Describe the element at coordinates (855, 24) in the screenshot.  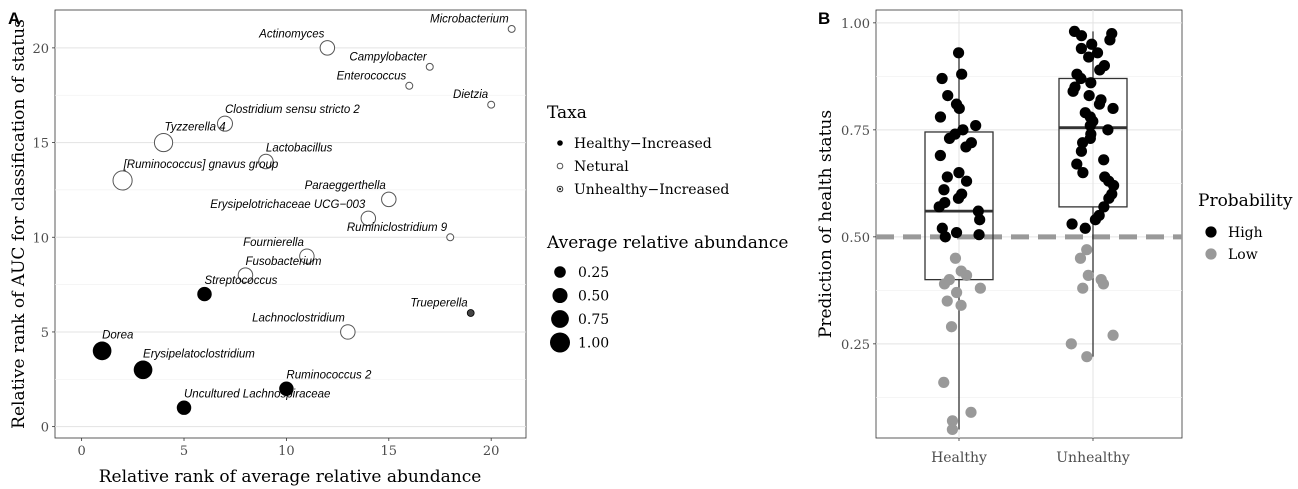
I see `y-tick-label: 1.00` at that location.